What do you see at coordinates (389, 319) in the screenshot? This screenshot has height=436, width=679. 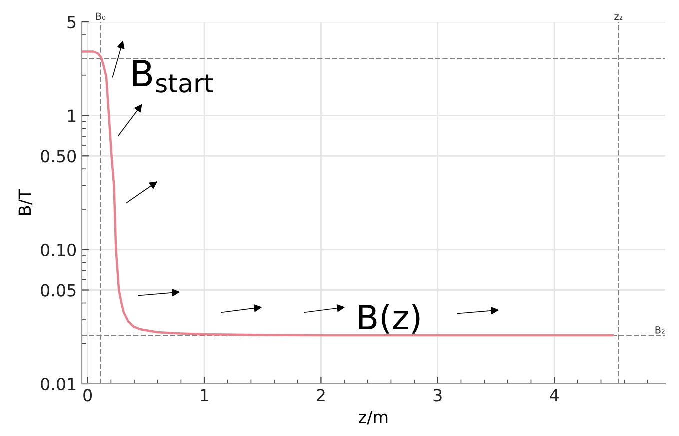 I see `annotation: B(z)` at bounding box center [389, 319].